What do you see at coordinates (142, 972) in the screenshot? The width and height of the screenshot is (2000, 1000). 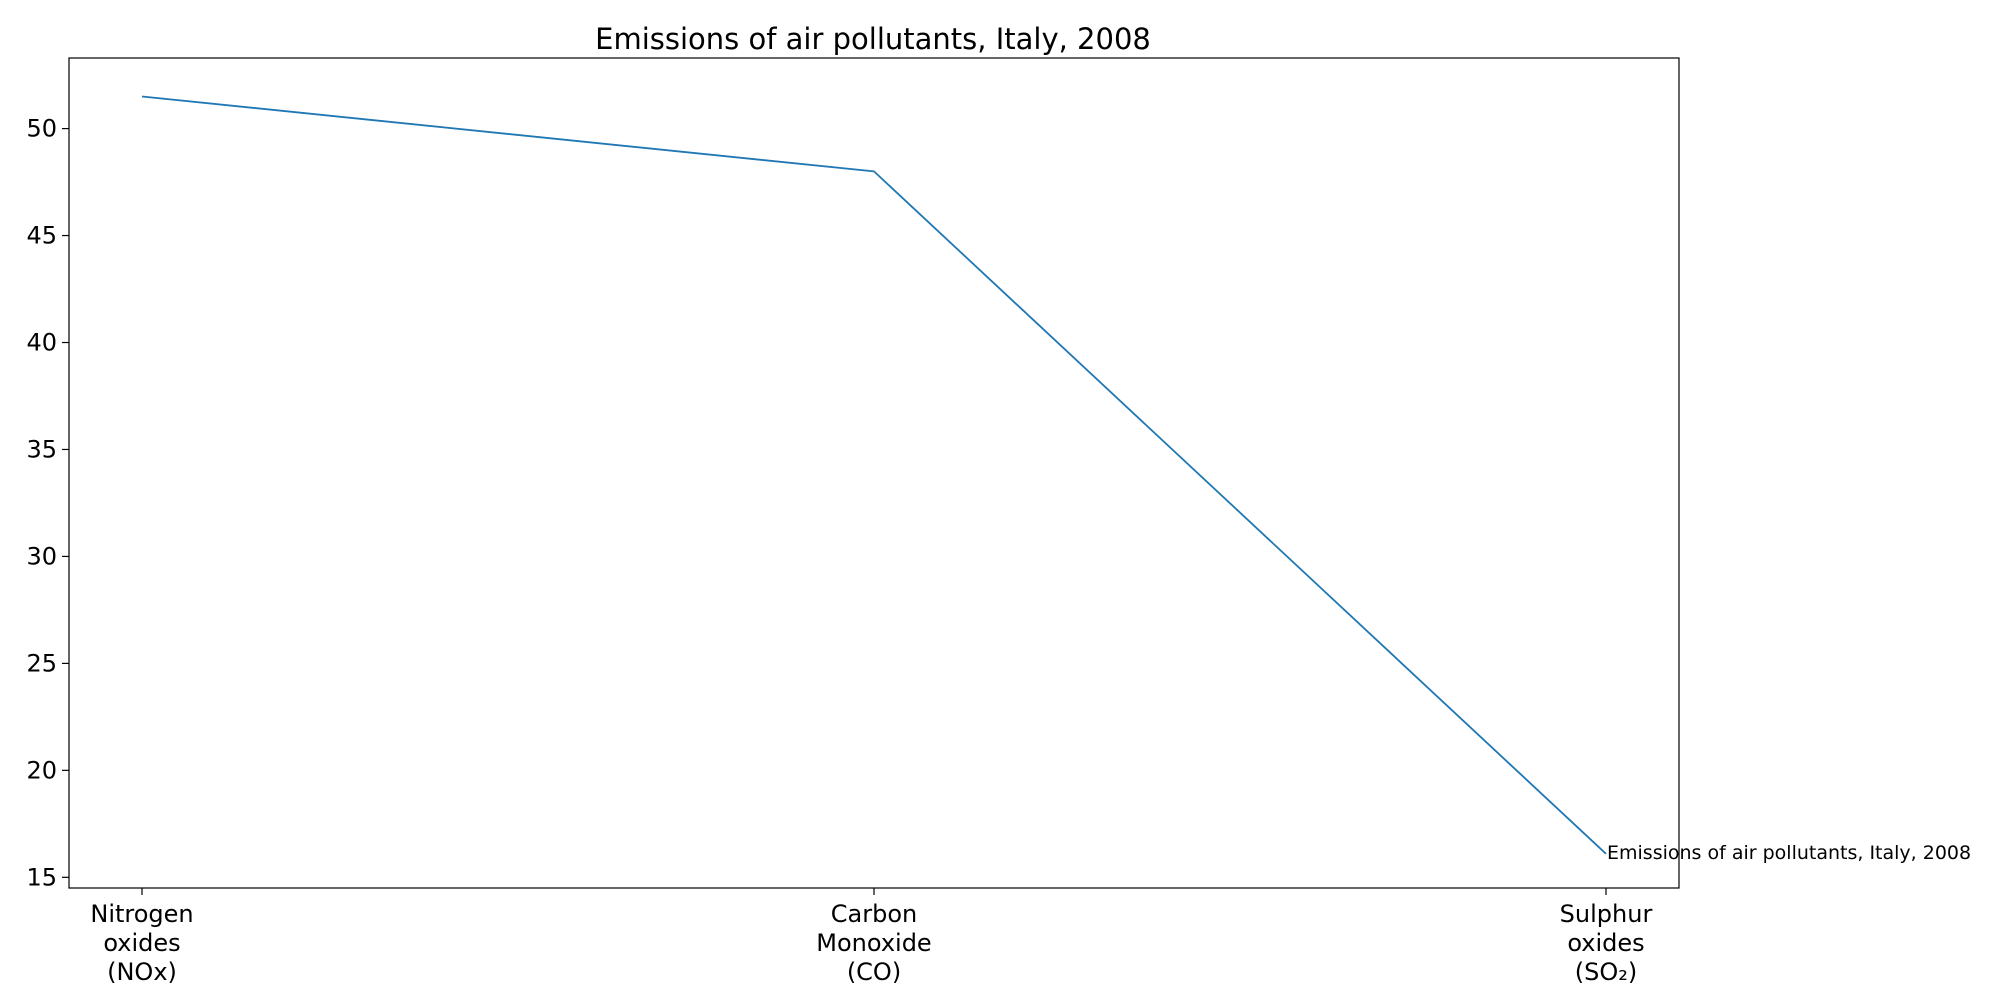 I see `x-tick-label: (NOx)` at bounding box center [142, 972].